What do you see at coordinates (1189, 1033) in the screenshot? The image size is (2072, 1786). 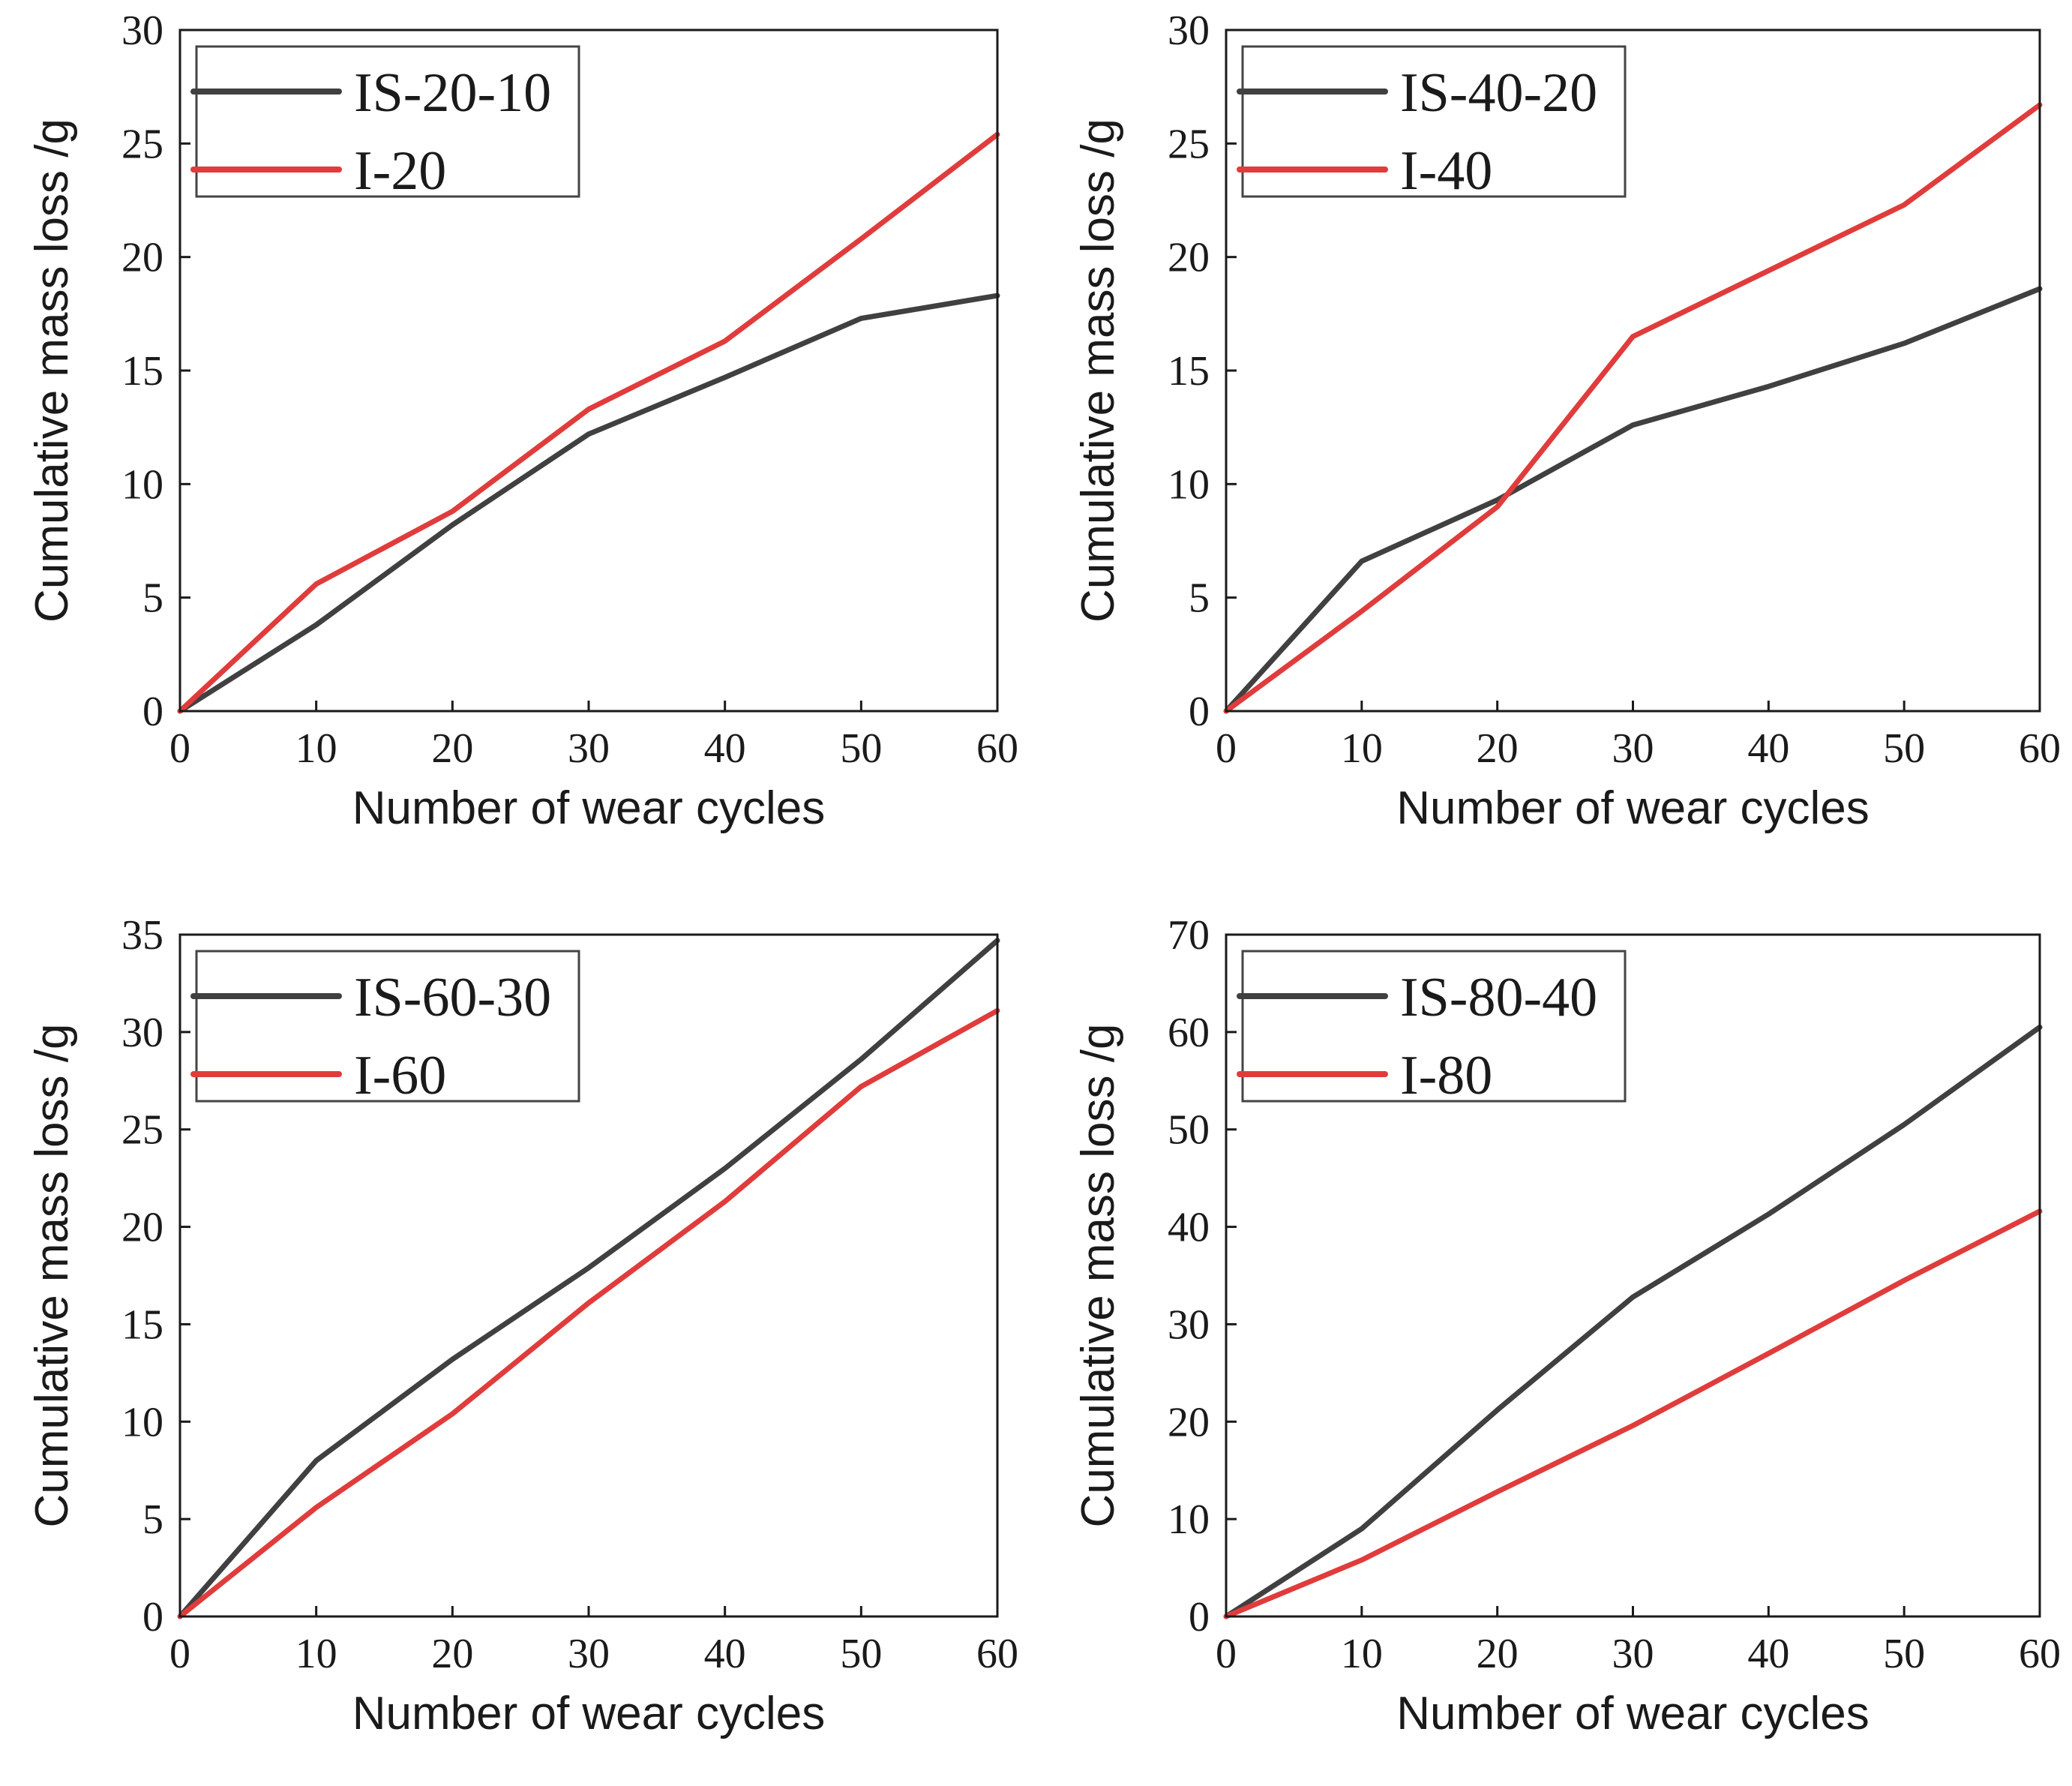 I see `y-tick-label: 60` at bounding box center [1189, 1033].